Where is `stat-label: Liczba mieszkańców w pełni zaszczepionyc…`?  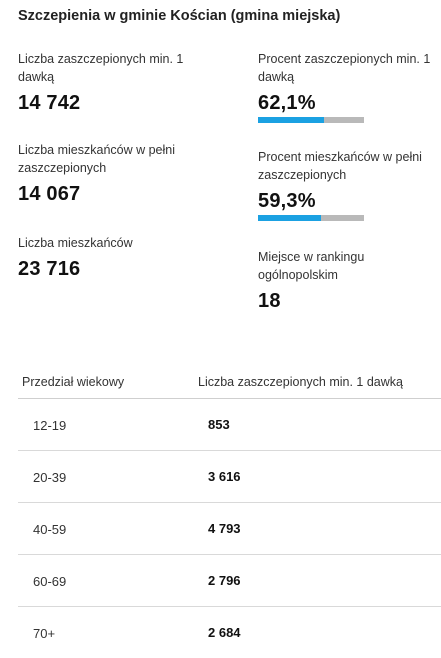
stat-label: Liczba mieszkańców w pełni zaszczepionyc… is located at coordinates (97, 159).